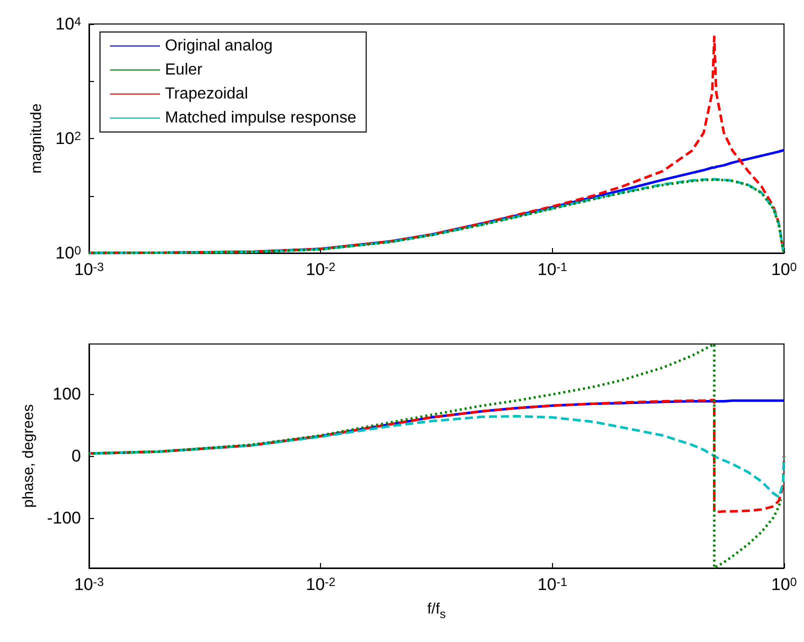  Describe the element at coordinates (77, 456) in the screenshot. I see `y-tick-label: 0` at that location.